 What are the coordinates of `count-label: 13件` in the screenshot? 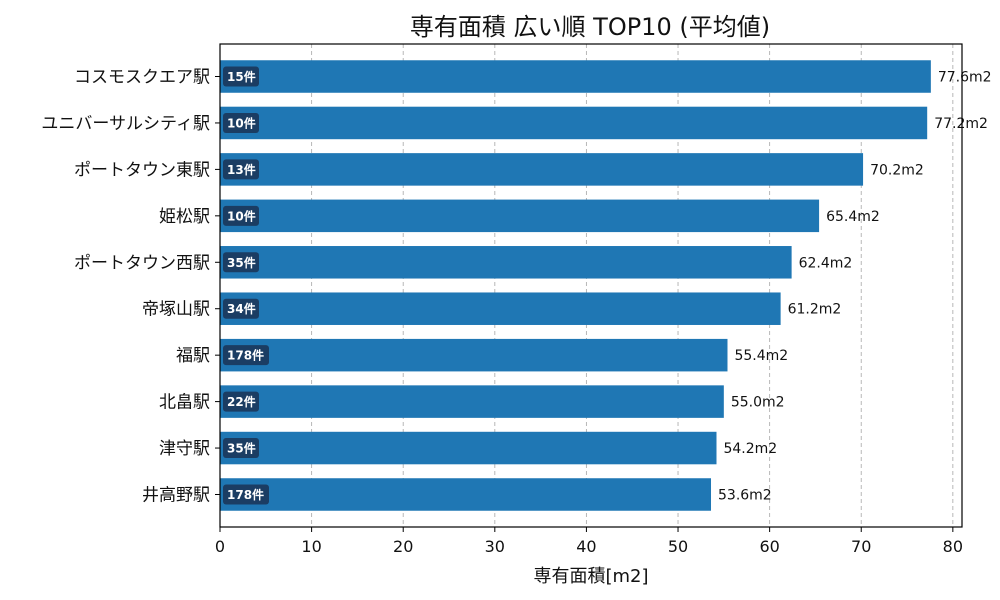 It's located at (241, 169).